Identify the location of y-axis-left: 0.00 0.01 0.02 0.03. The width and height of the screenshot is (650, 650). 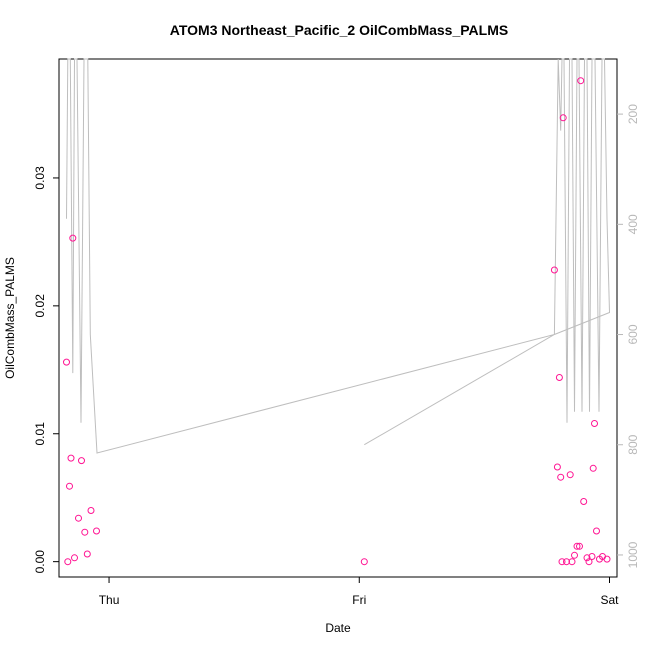
(46, 369).